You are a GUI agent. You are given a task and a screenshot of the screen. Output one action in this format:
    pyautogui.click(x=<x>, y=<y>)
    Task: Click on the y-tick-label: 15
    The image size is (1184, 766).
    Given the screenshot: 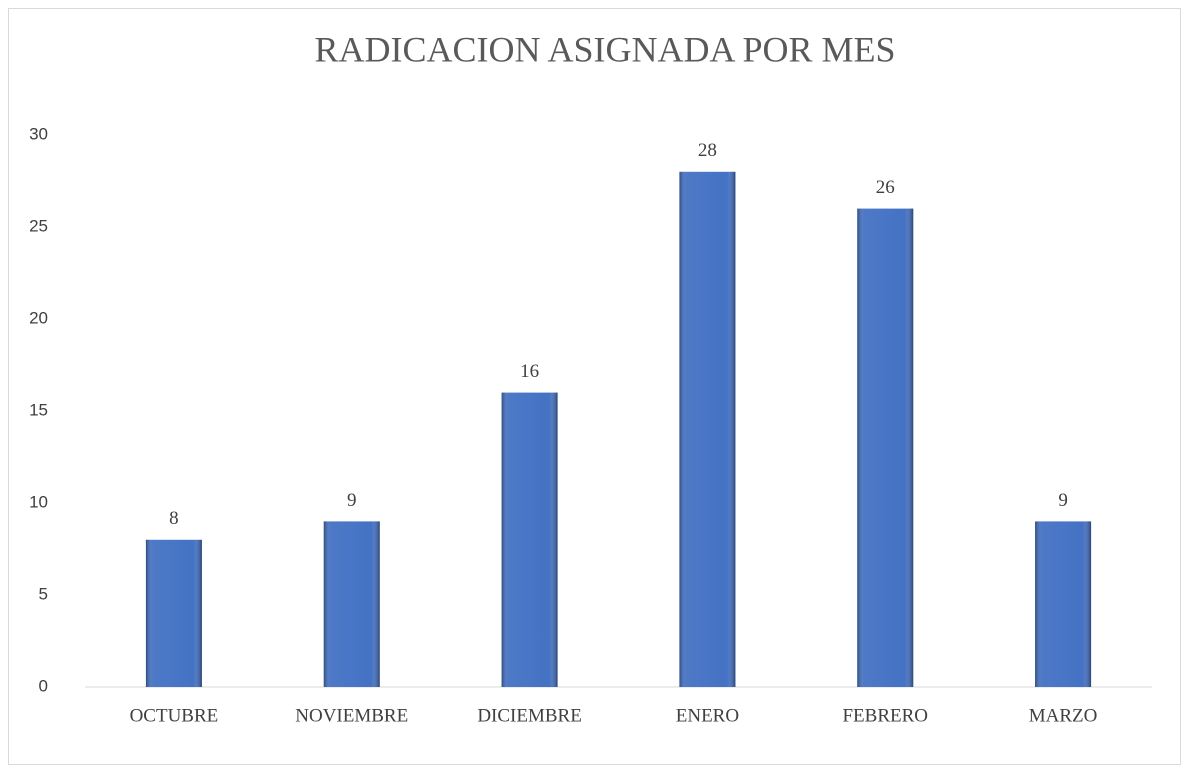 What is the action you would take?
    pyautogui.click(x=38, y=409)
    